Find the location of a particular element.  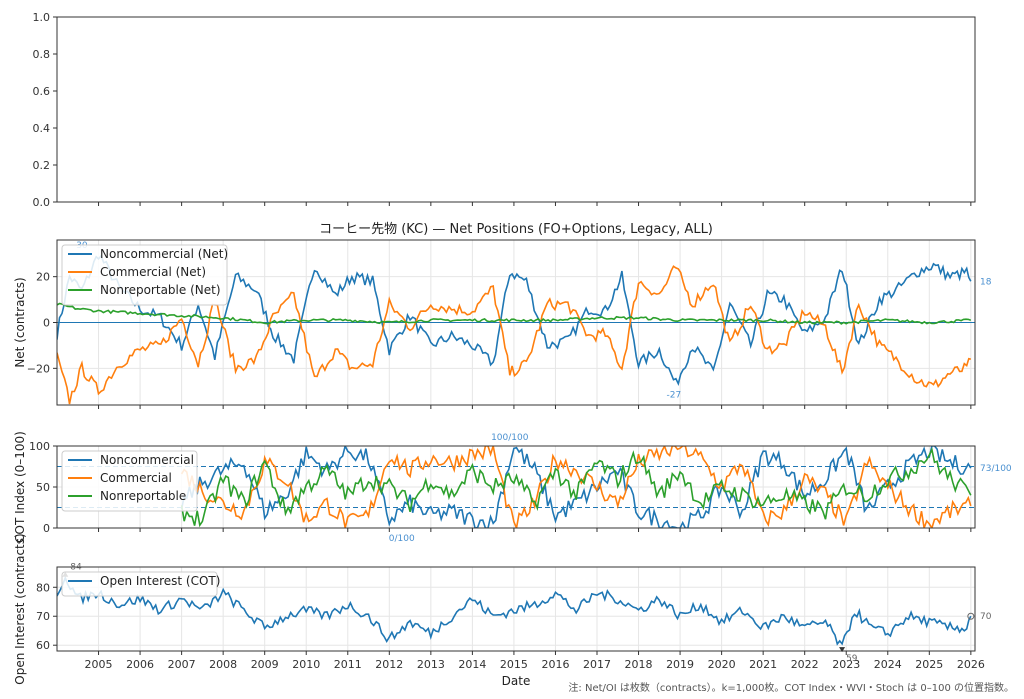

x-tick-label: 2026 is located at coordinates (971, 664).